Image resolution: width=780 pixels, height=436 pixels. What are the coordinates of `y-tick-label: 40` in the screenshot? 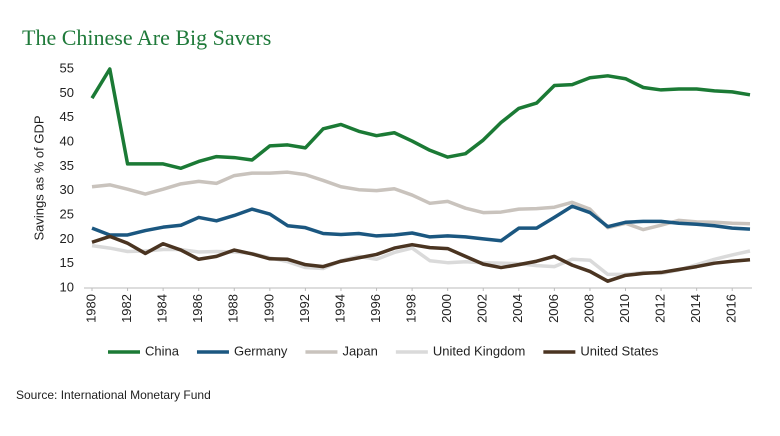 It's located at (67, 140).